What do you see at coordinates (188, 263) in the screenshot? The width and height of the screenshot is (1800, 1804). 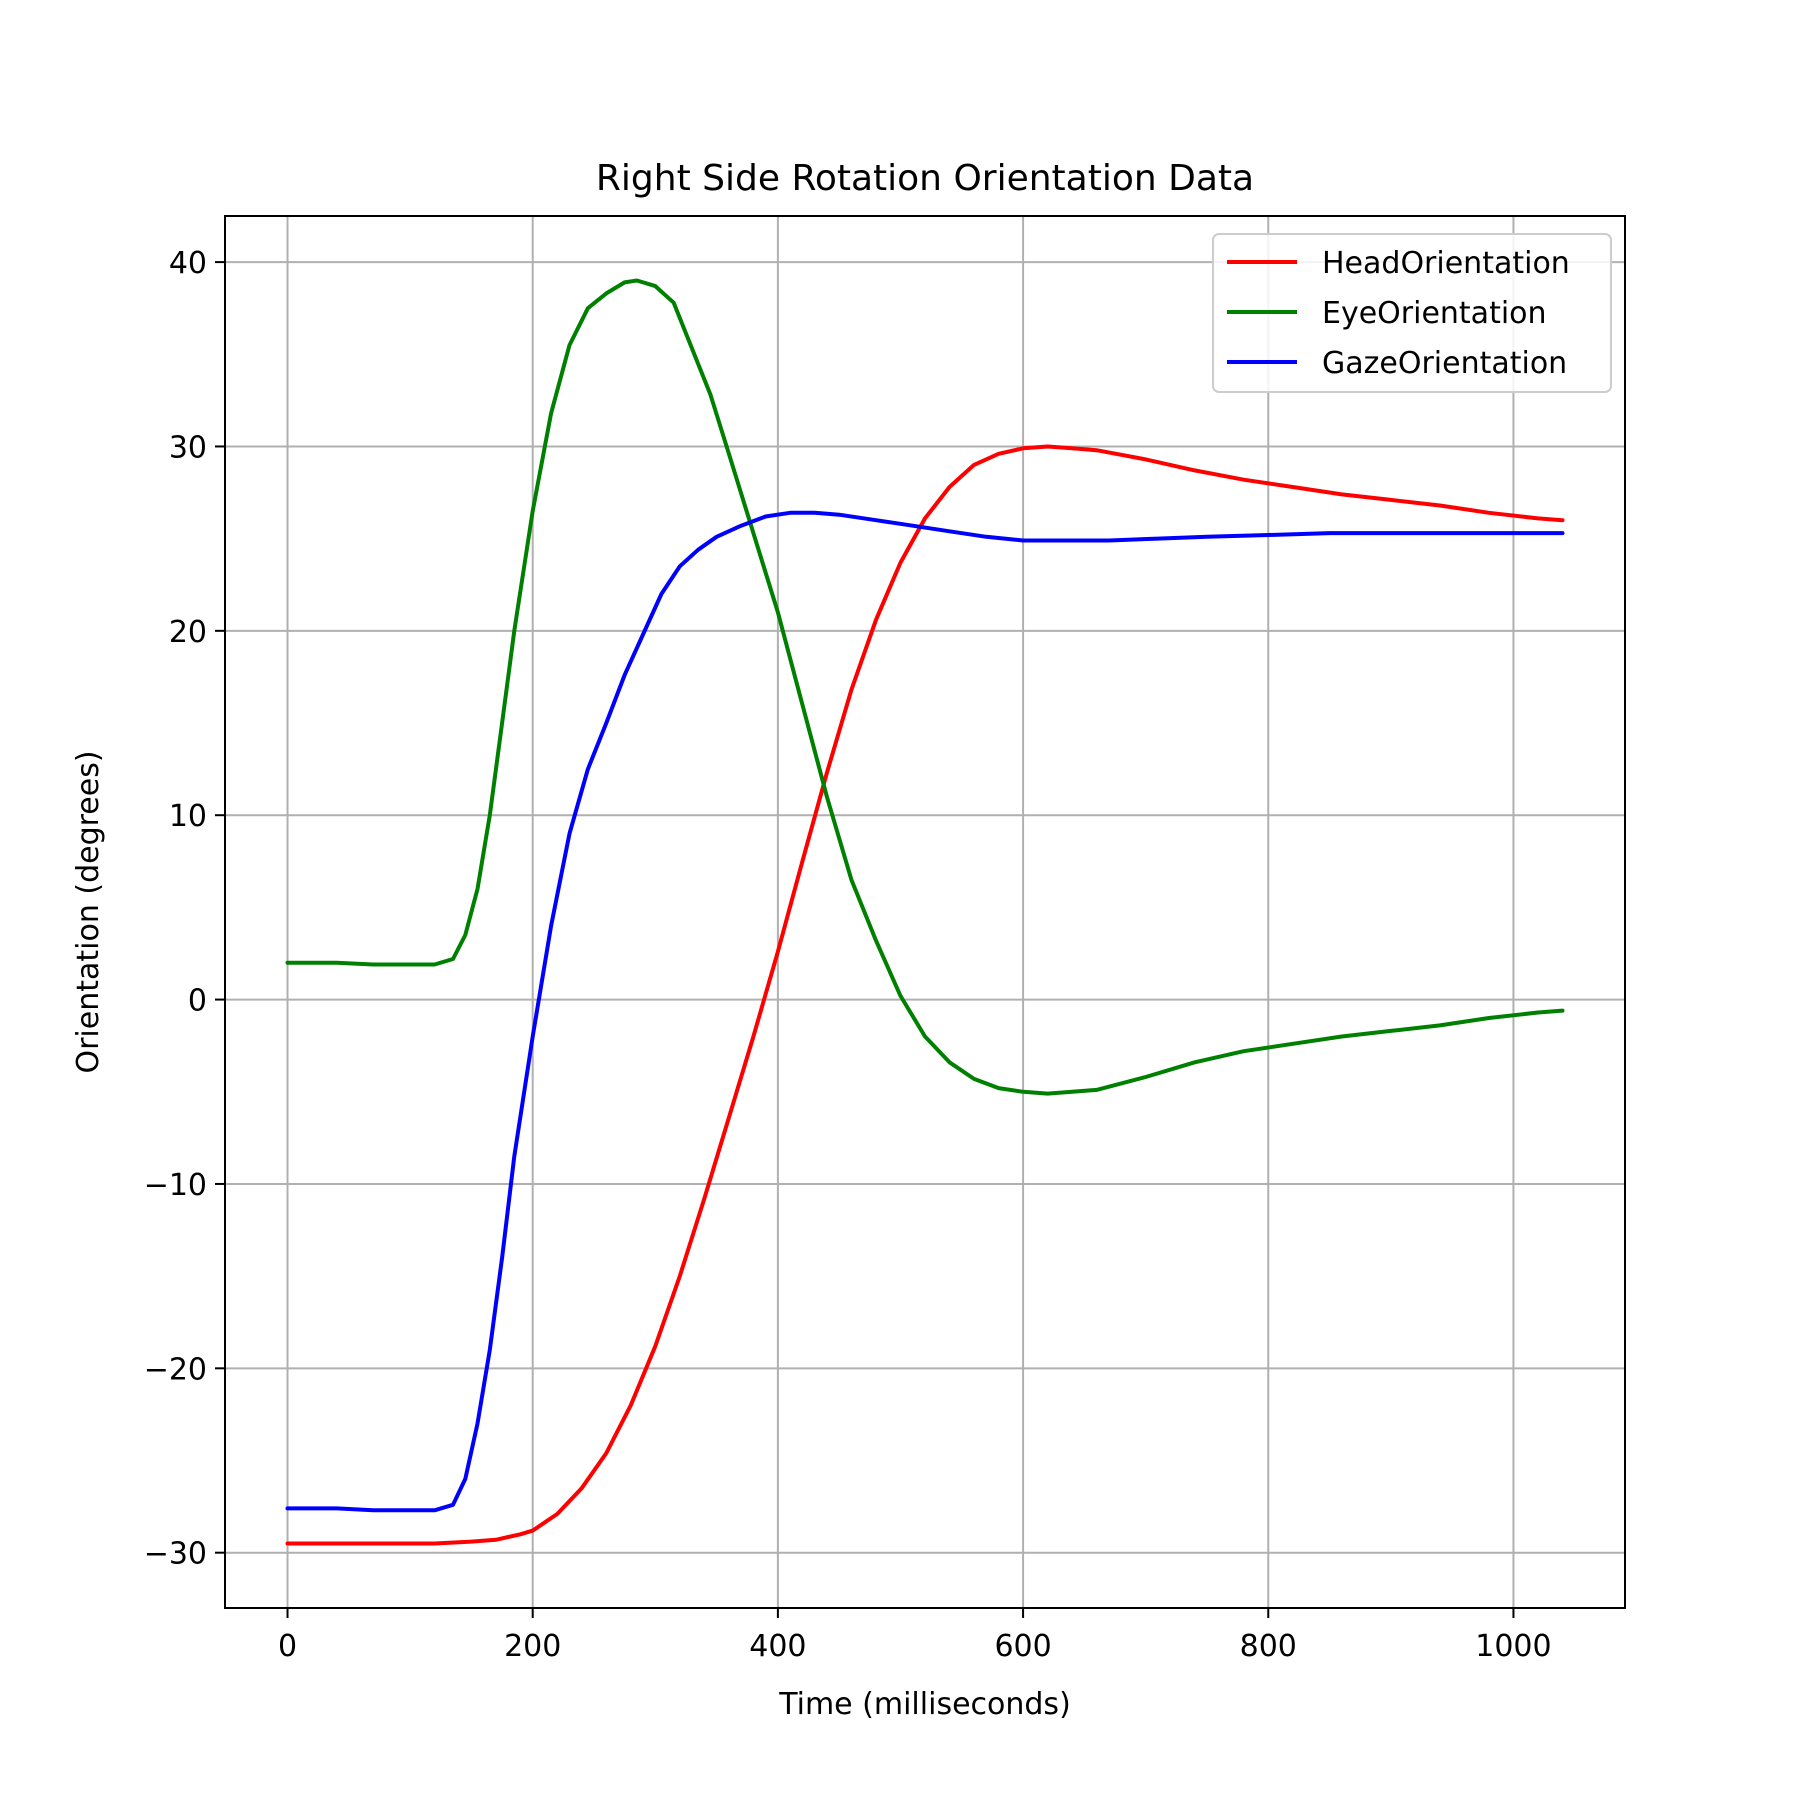 I see `y-tick-label: 40` at bounding box center [188, 263].